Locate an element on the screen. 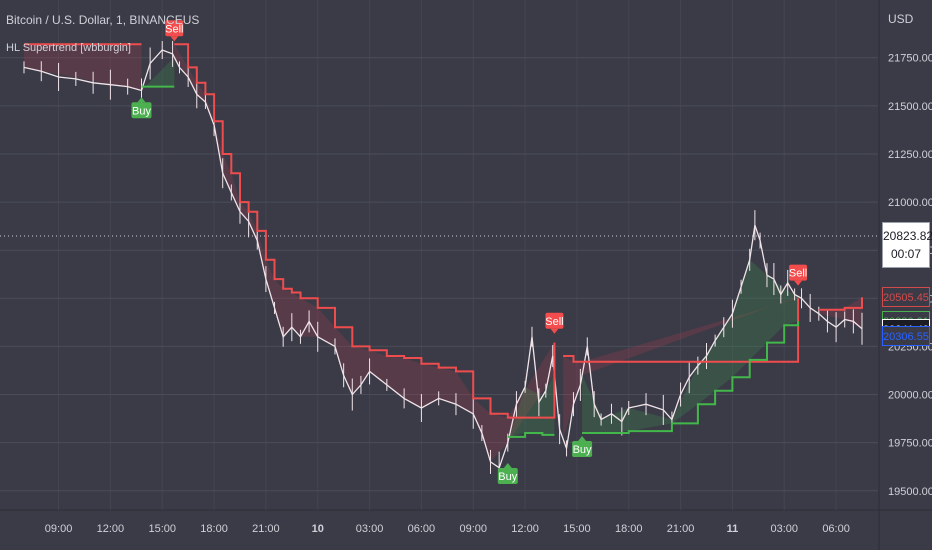 This screenshot has height=550, width=932. bar-countdown: 00:07 is located at coordinates (906, 254).